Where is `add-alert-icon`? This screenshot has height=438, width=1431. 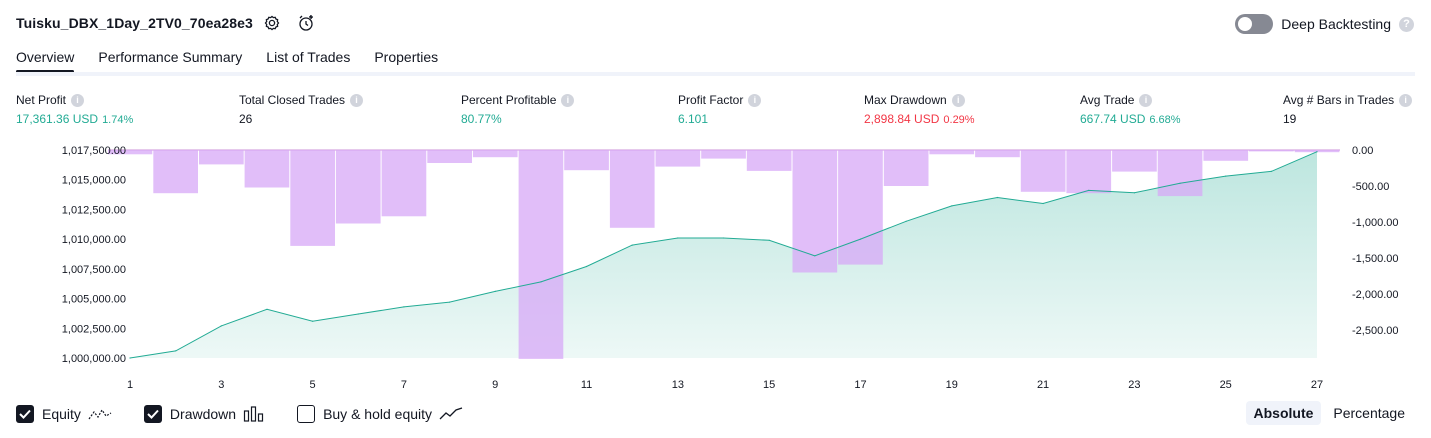
add-alert-icon is located at coordinates (306, 23).